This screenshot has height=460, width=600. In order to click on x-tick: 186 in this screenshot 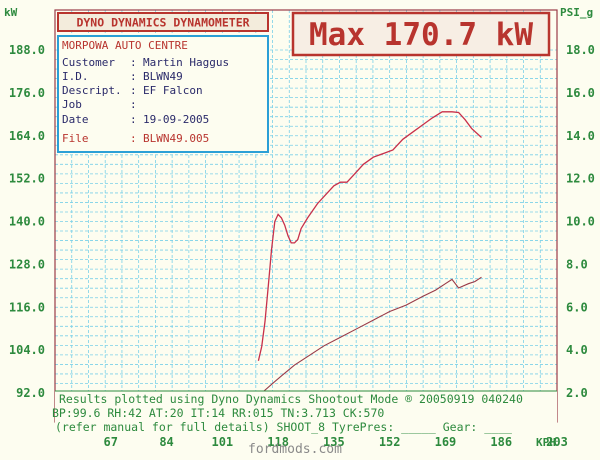, I will do `click(501, 442)`.